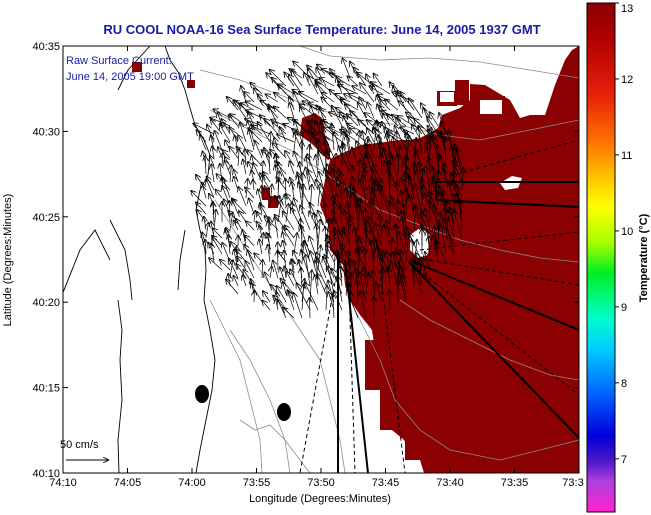  I want to click on scale-vector-label: 50 cm/s, so click(79, 445).